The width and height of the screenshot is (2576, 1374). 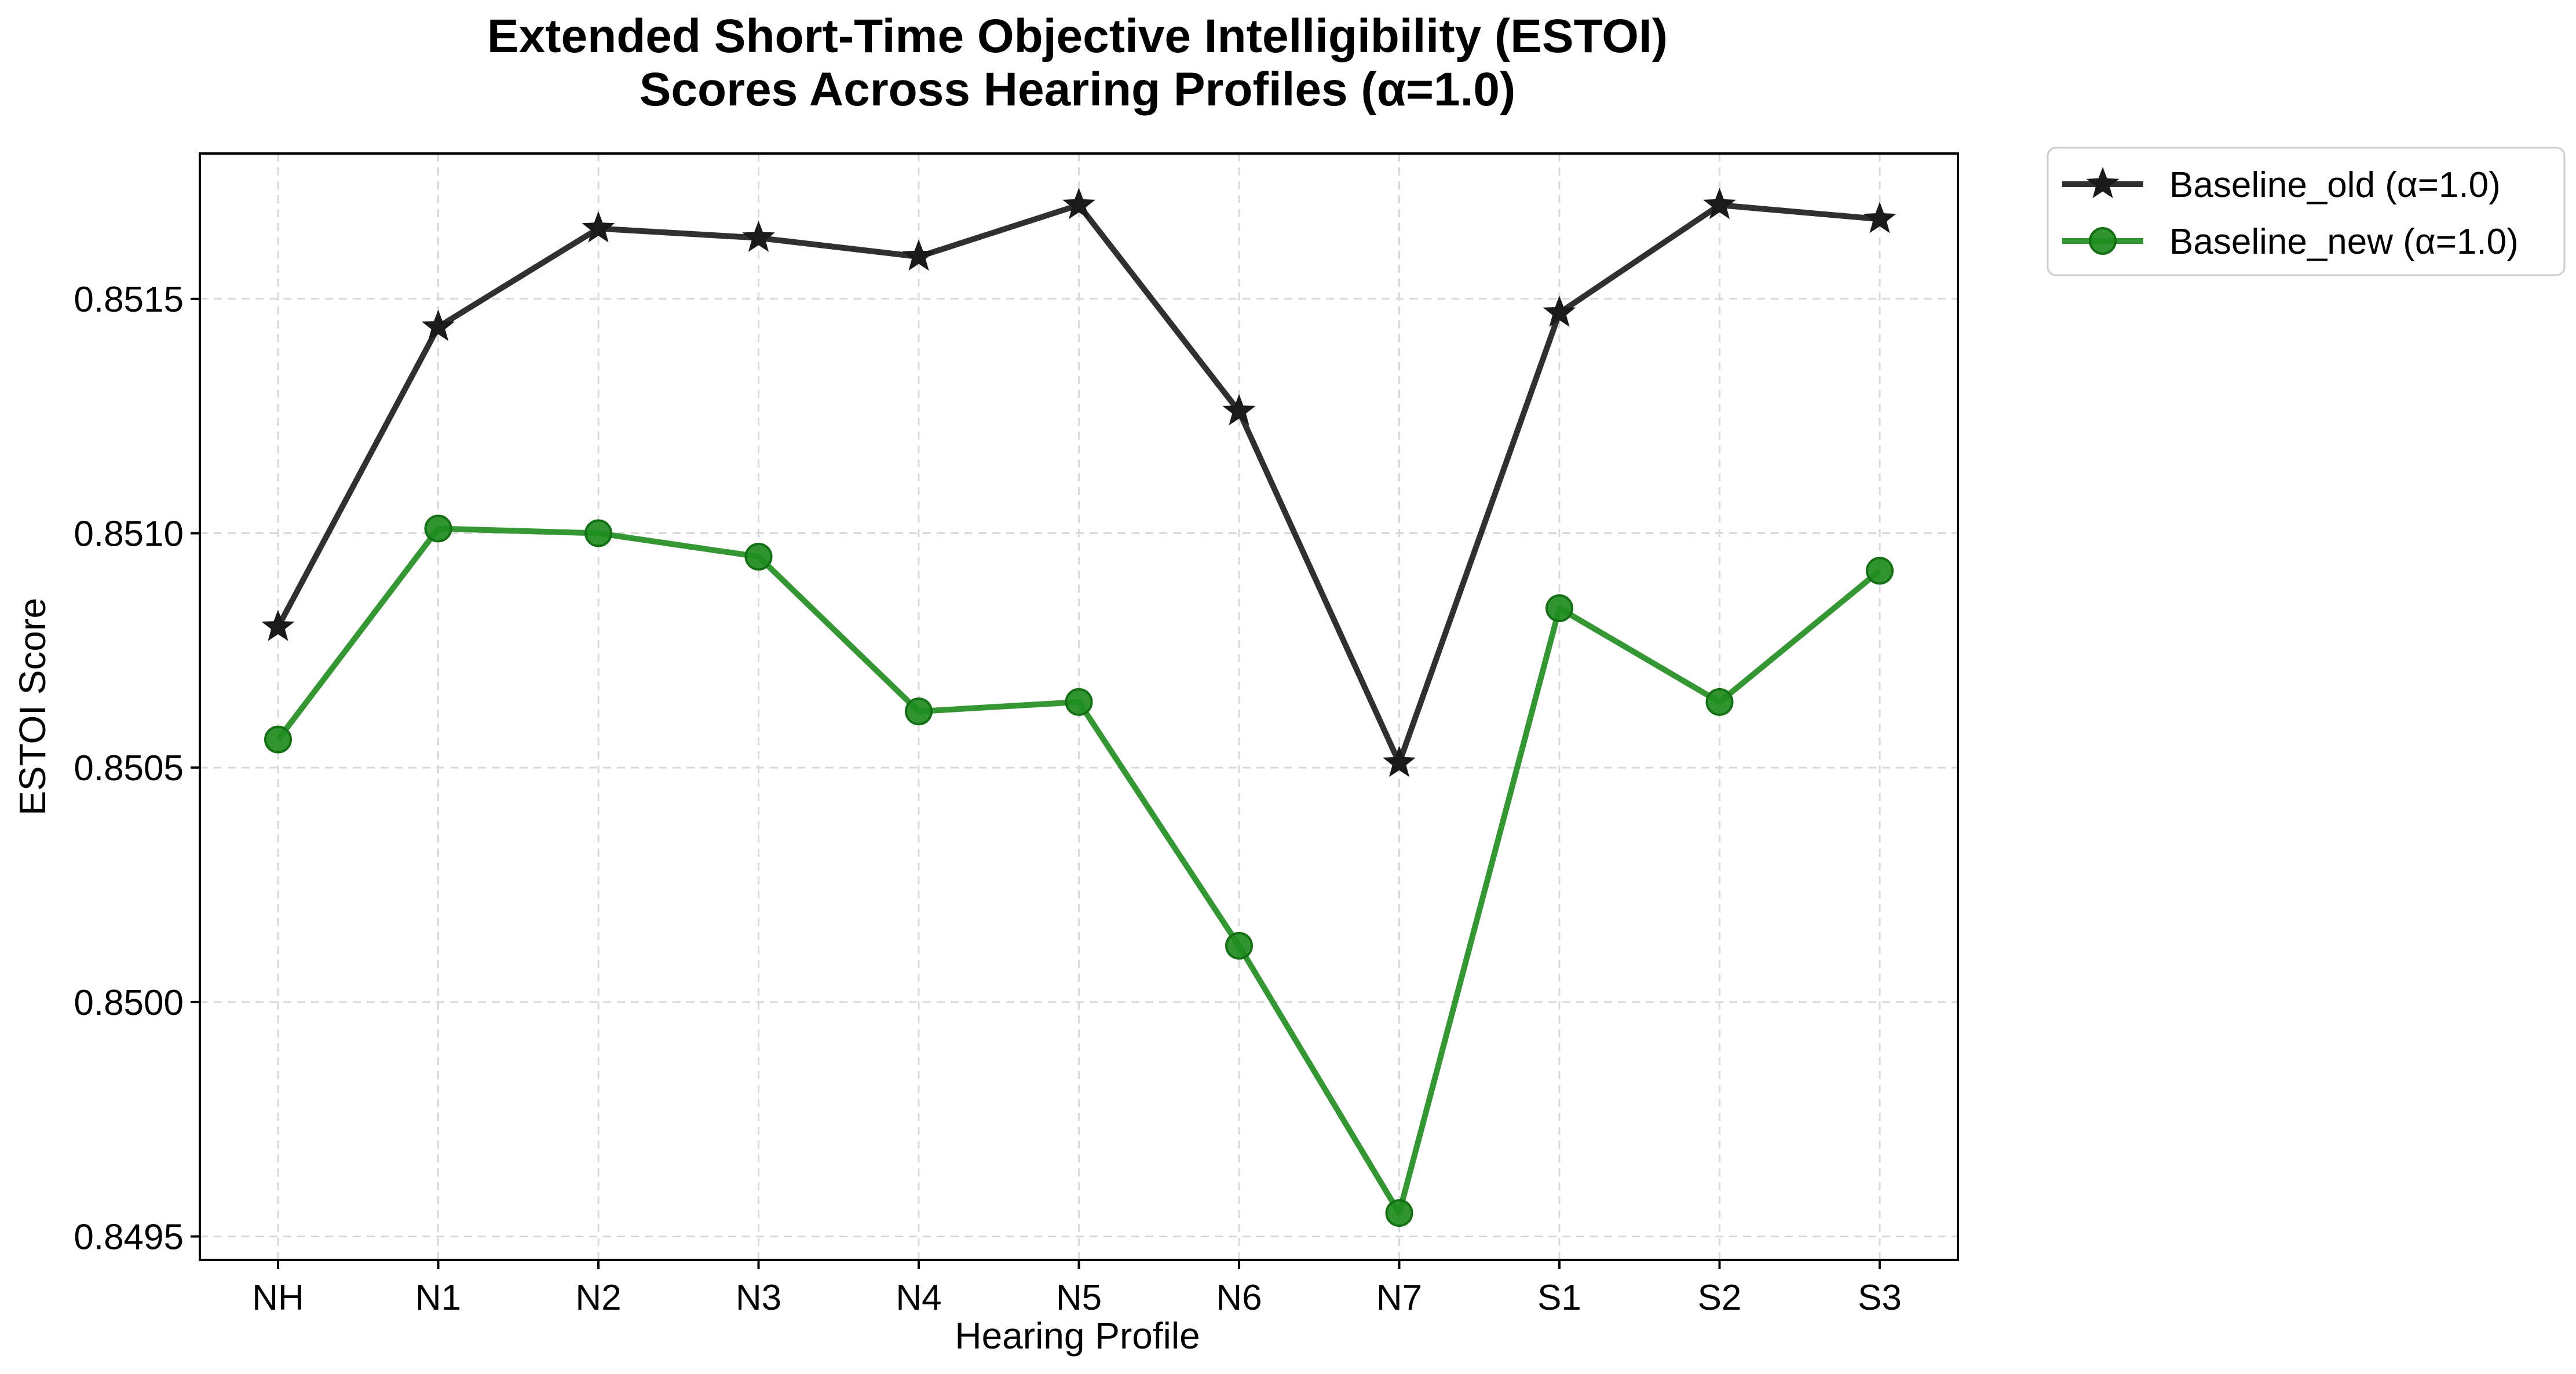 What do you see at coordinates (129, 534) in the screenshot?
I see `y-tick-label: 0.8510` at bounding box center [129, 534].